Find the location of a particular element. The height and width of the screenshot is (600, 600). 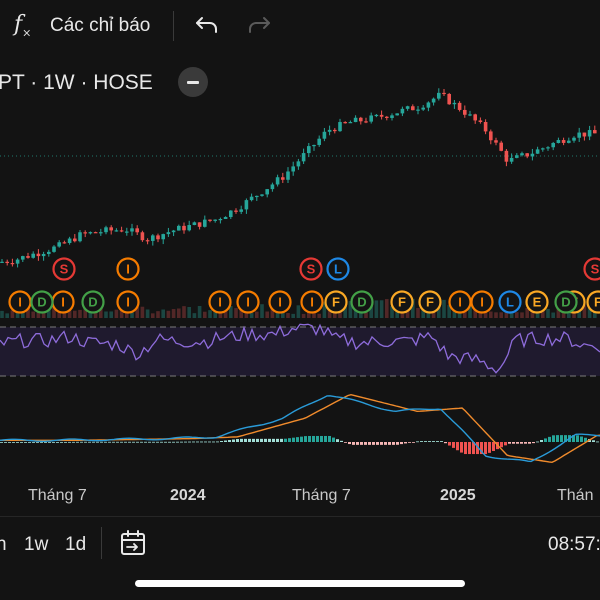

timeframe-hour-button: h is located at coordinates (3, 544).